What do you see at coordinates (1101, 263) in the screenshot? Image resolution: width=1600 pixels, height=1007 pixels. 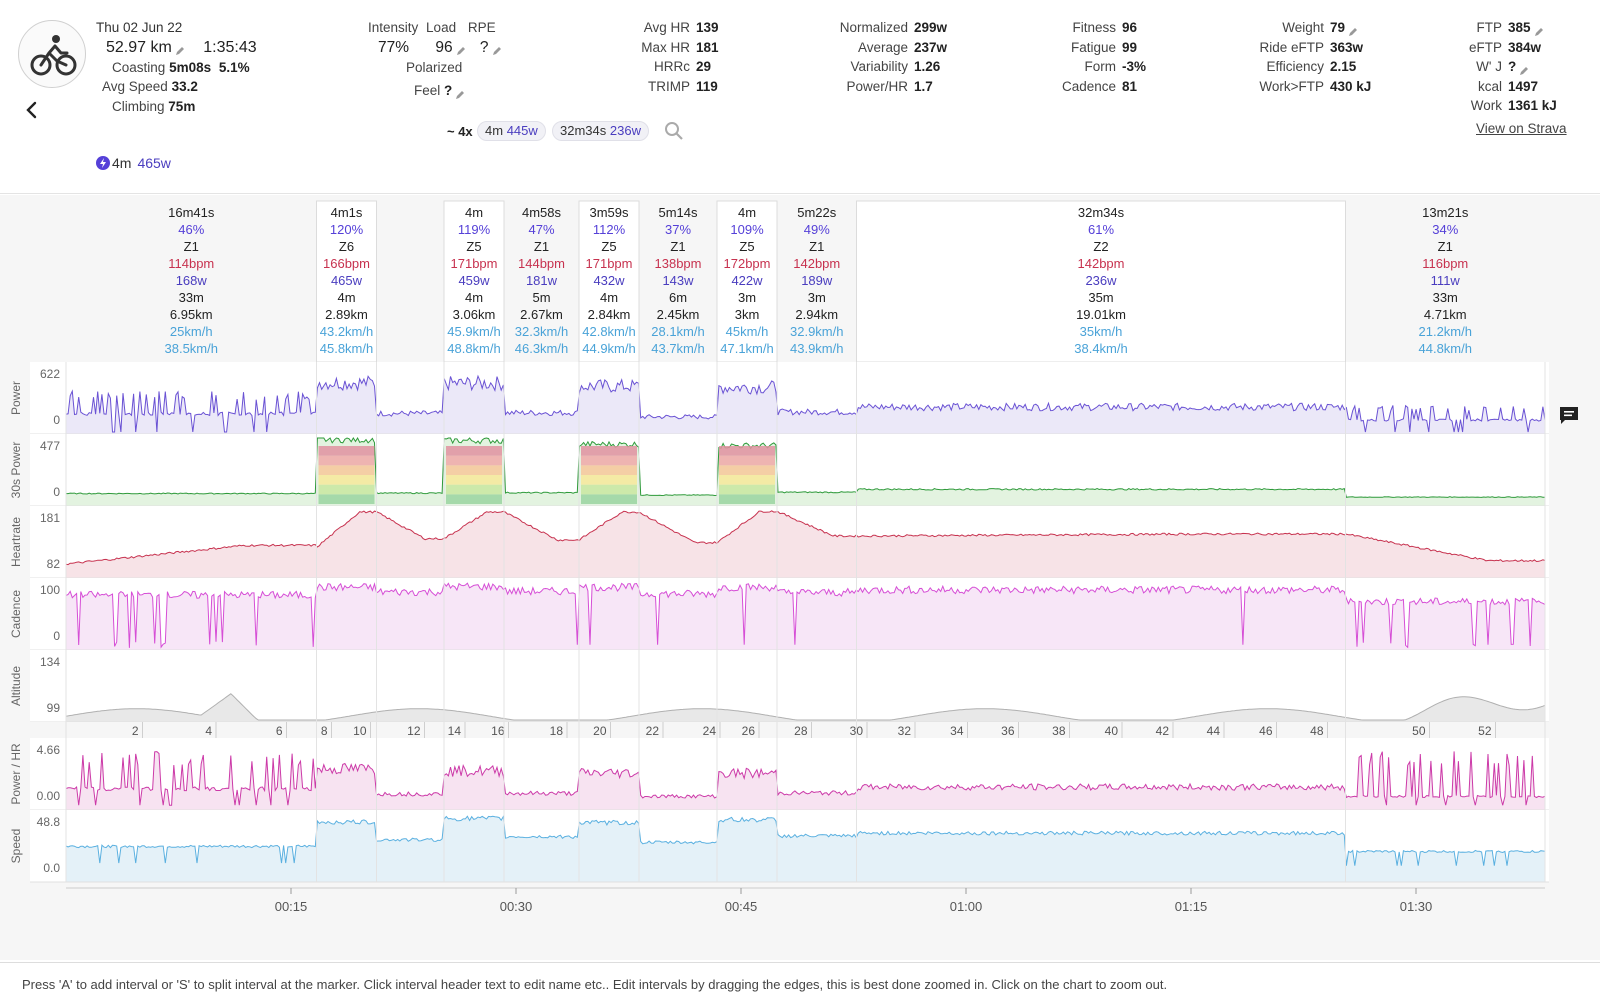 I see `interval-hr: 142bpm` at bounding box center [1101, 263].